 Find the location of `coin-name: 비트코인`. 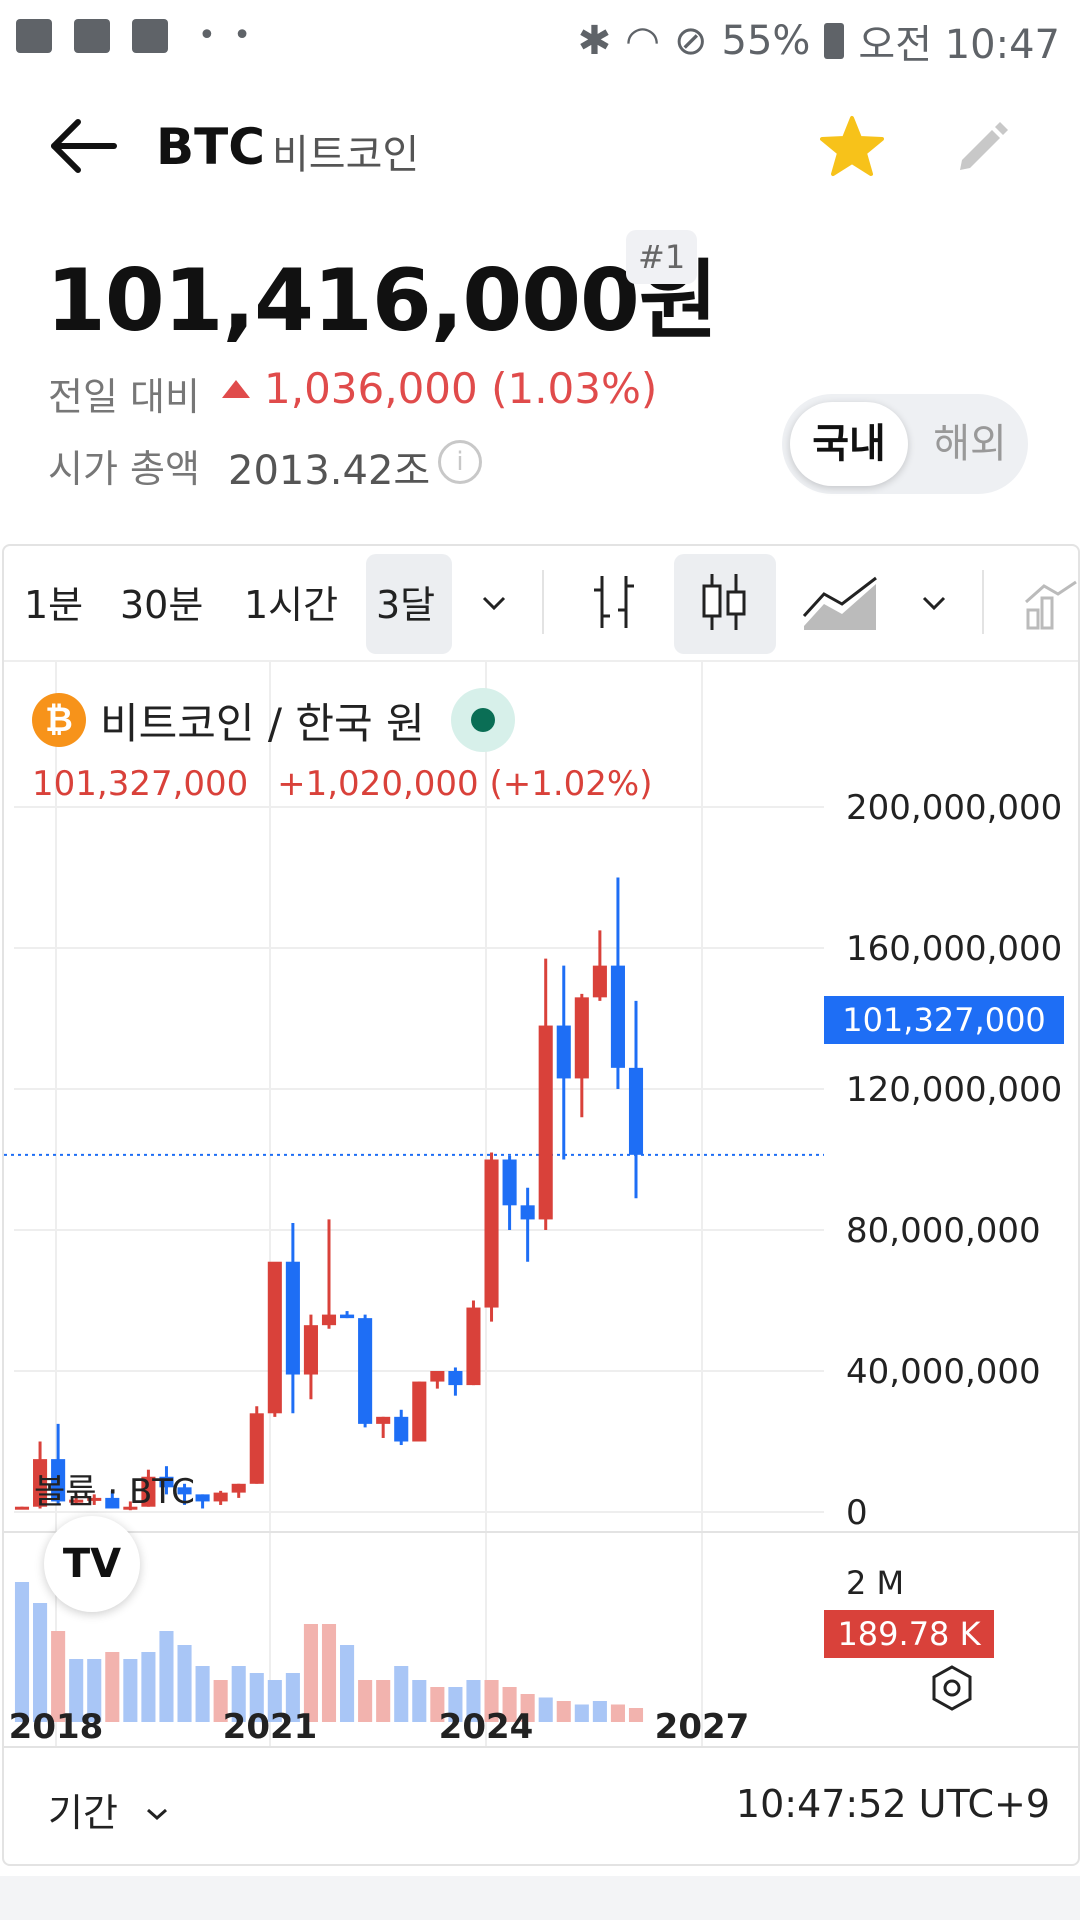

coin-name: 비트코인 is located at coordinates (346, 155).